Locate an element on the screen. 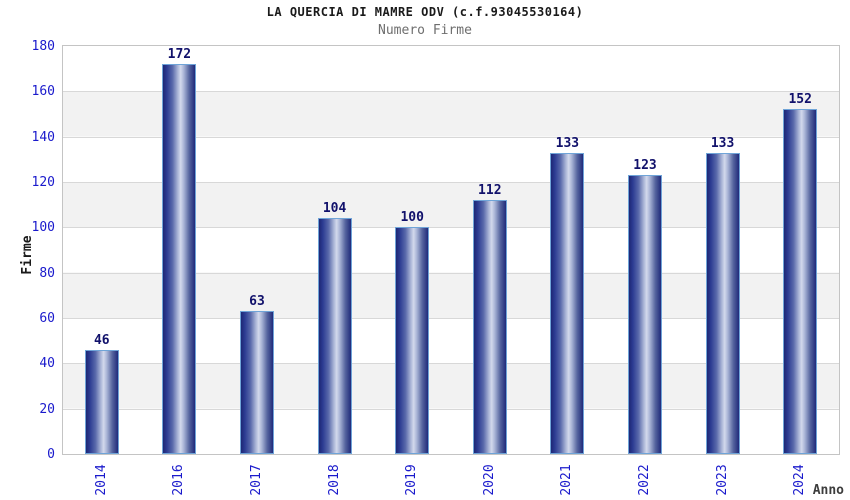 The height and width of the screenshot is (500, 850). chart-subtitle: Numero Firme is located at coordinates (425, 30).